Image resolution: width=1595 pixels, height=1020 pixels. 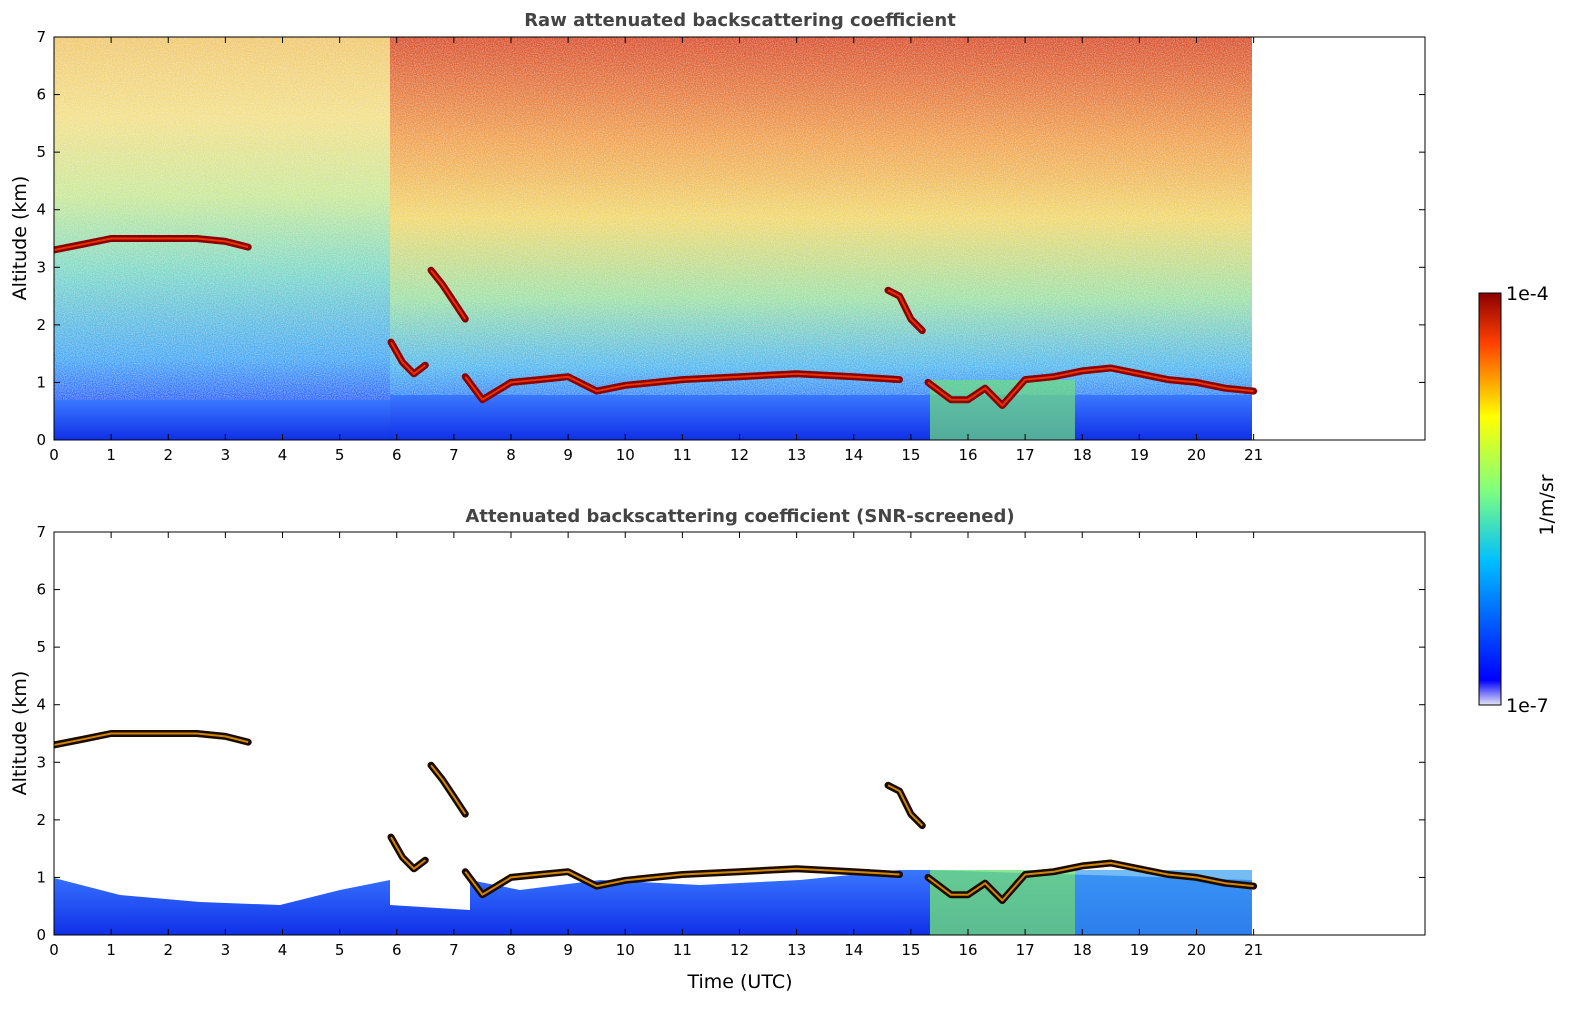 I want to click on screened-cloud-layers, so click(x=656, y=817).